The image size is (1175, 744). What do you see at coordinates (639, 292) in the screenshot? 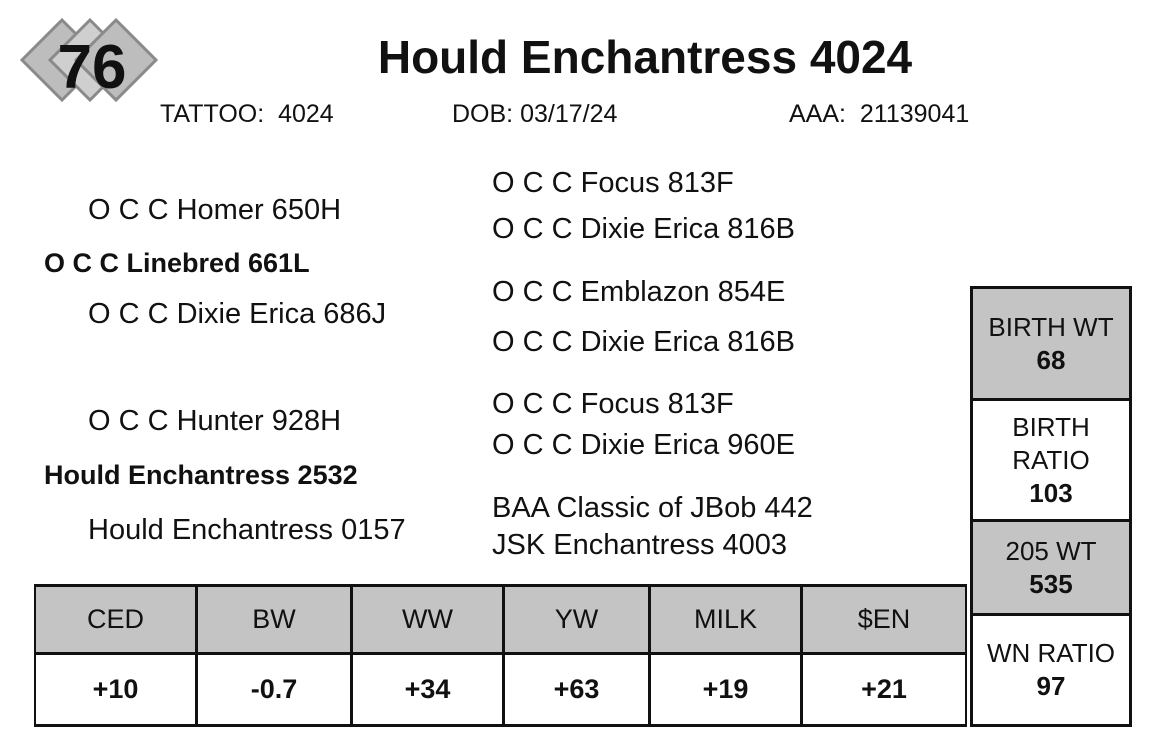
I see `pedigree-outer-name: O C C Emblazon 854E` at bounding box center [639, 292].